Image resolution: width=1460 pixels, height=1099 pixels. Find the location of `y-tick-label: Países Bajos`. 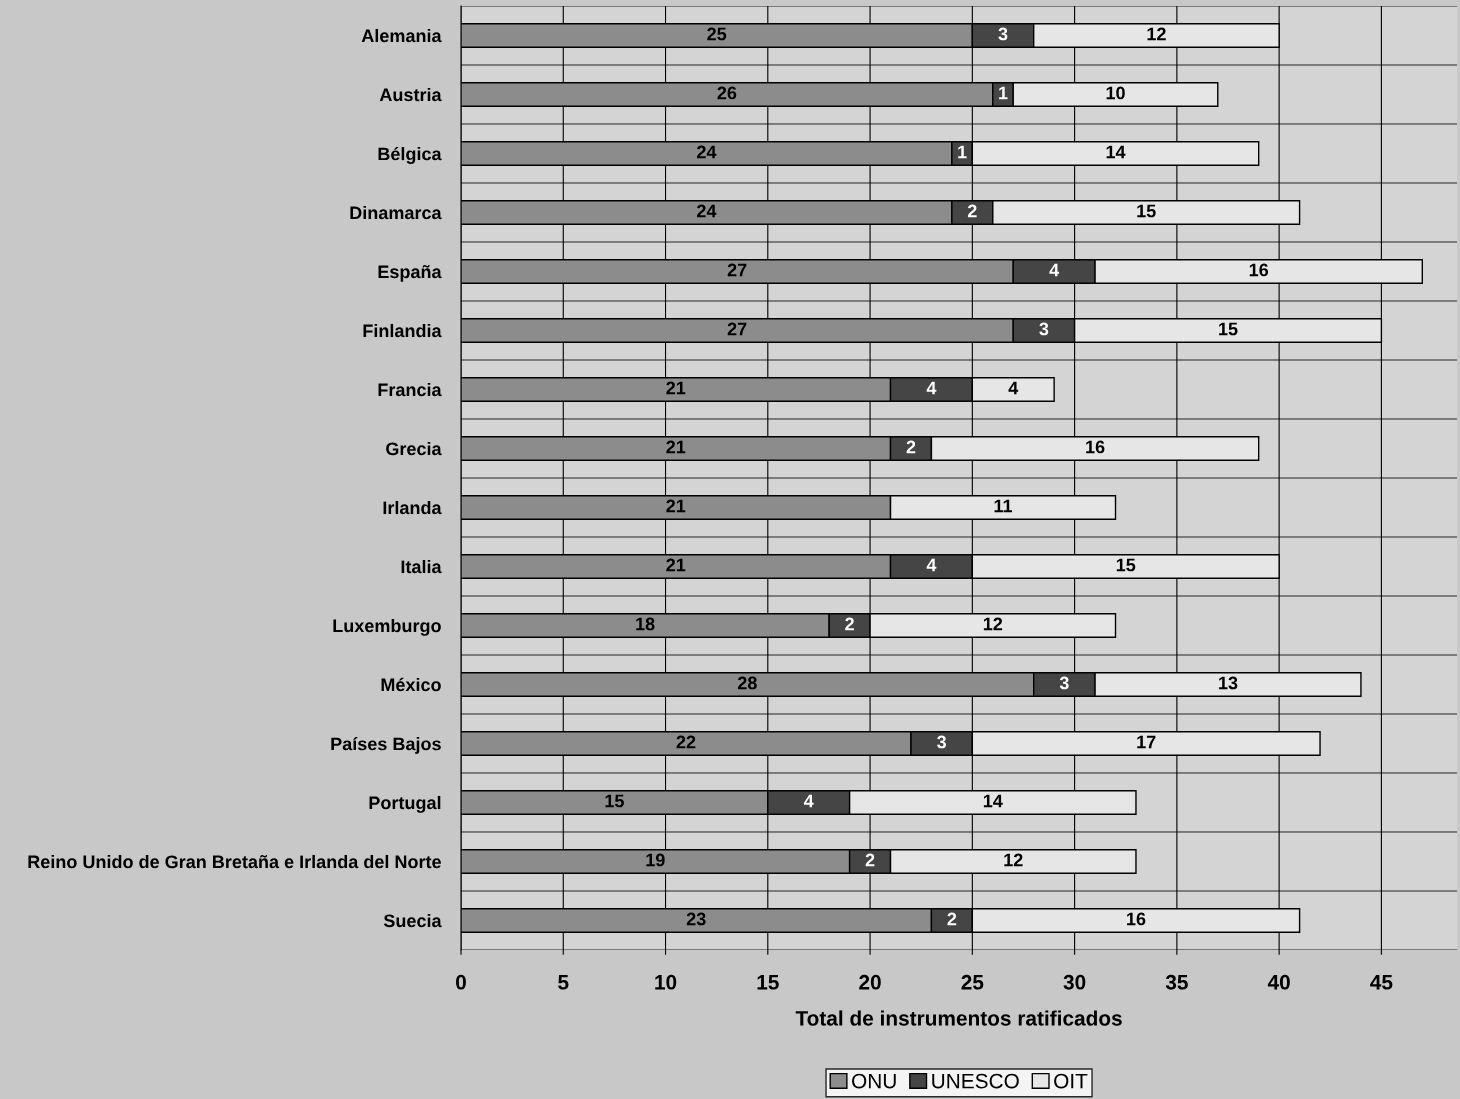

y-tick-label: Países Bajos is located at coordinates (386, 745).